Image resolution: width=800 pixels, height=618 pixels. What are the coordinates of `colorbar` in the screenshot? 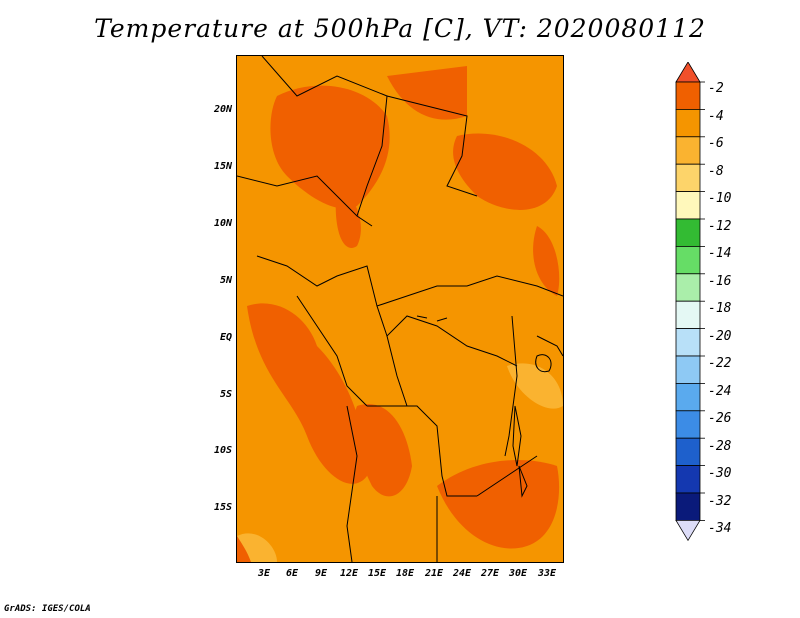 It's located at (690, 302).